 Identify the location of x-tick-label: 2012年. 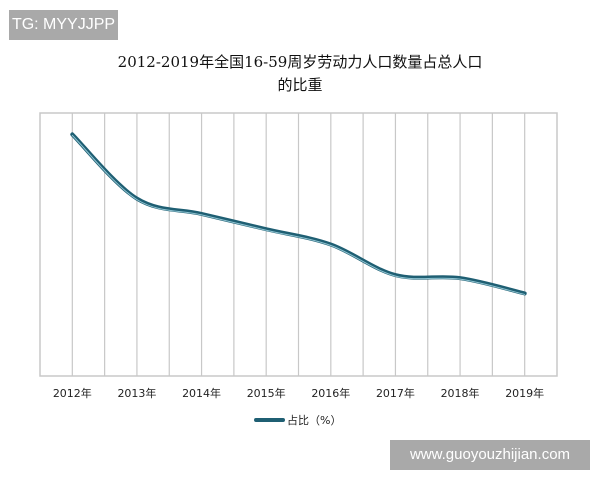
(72, 393).